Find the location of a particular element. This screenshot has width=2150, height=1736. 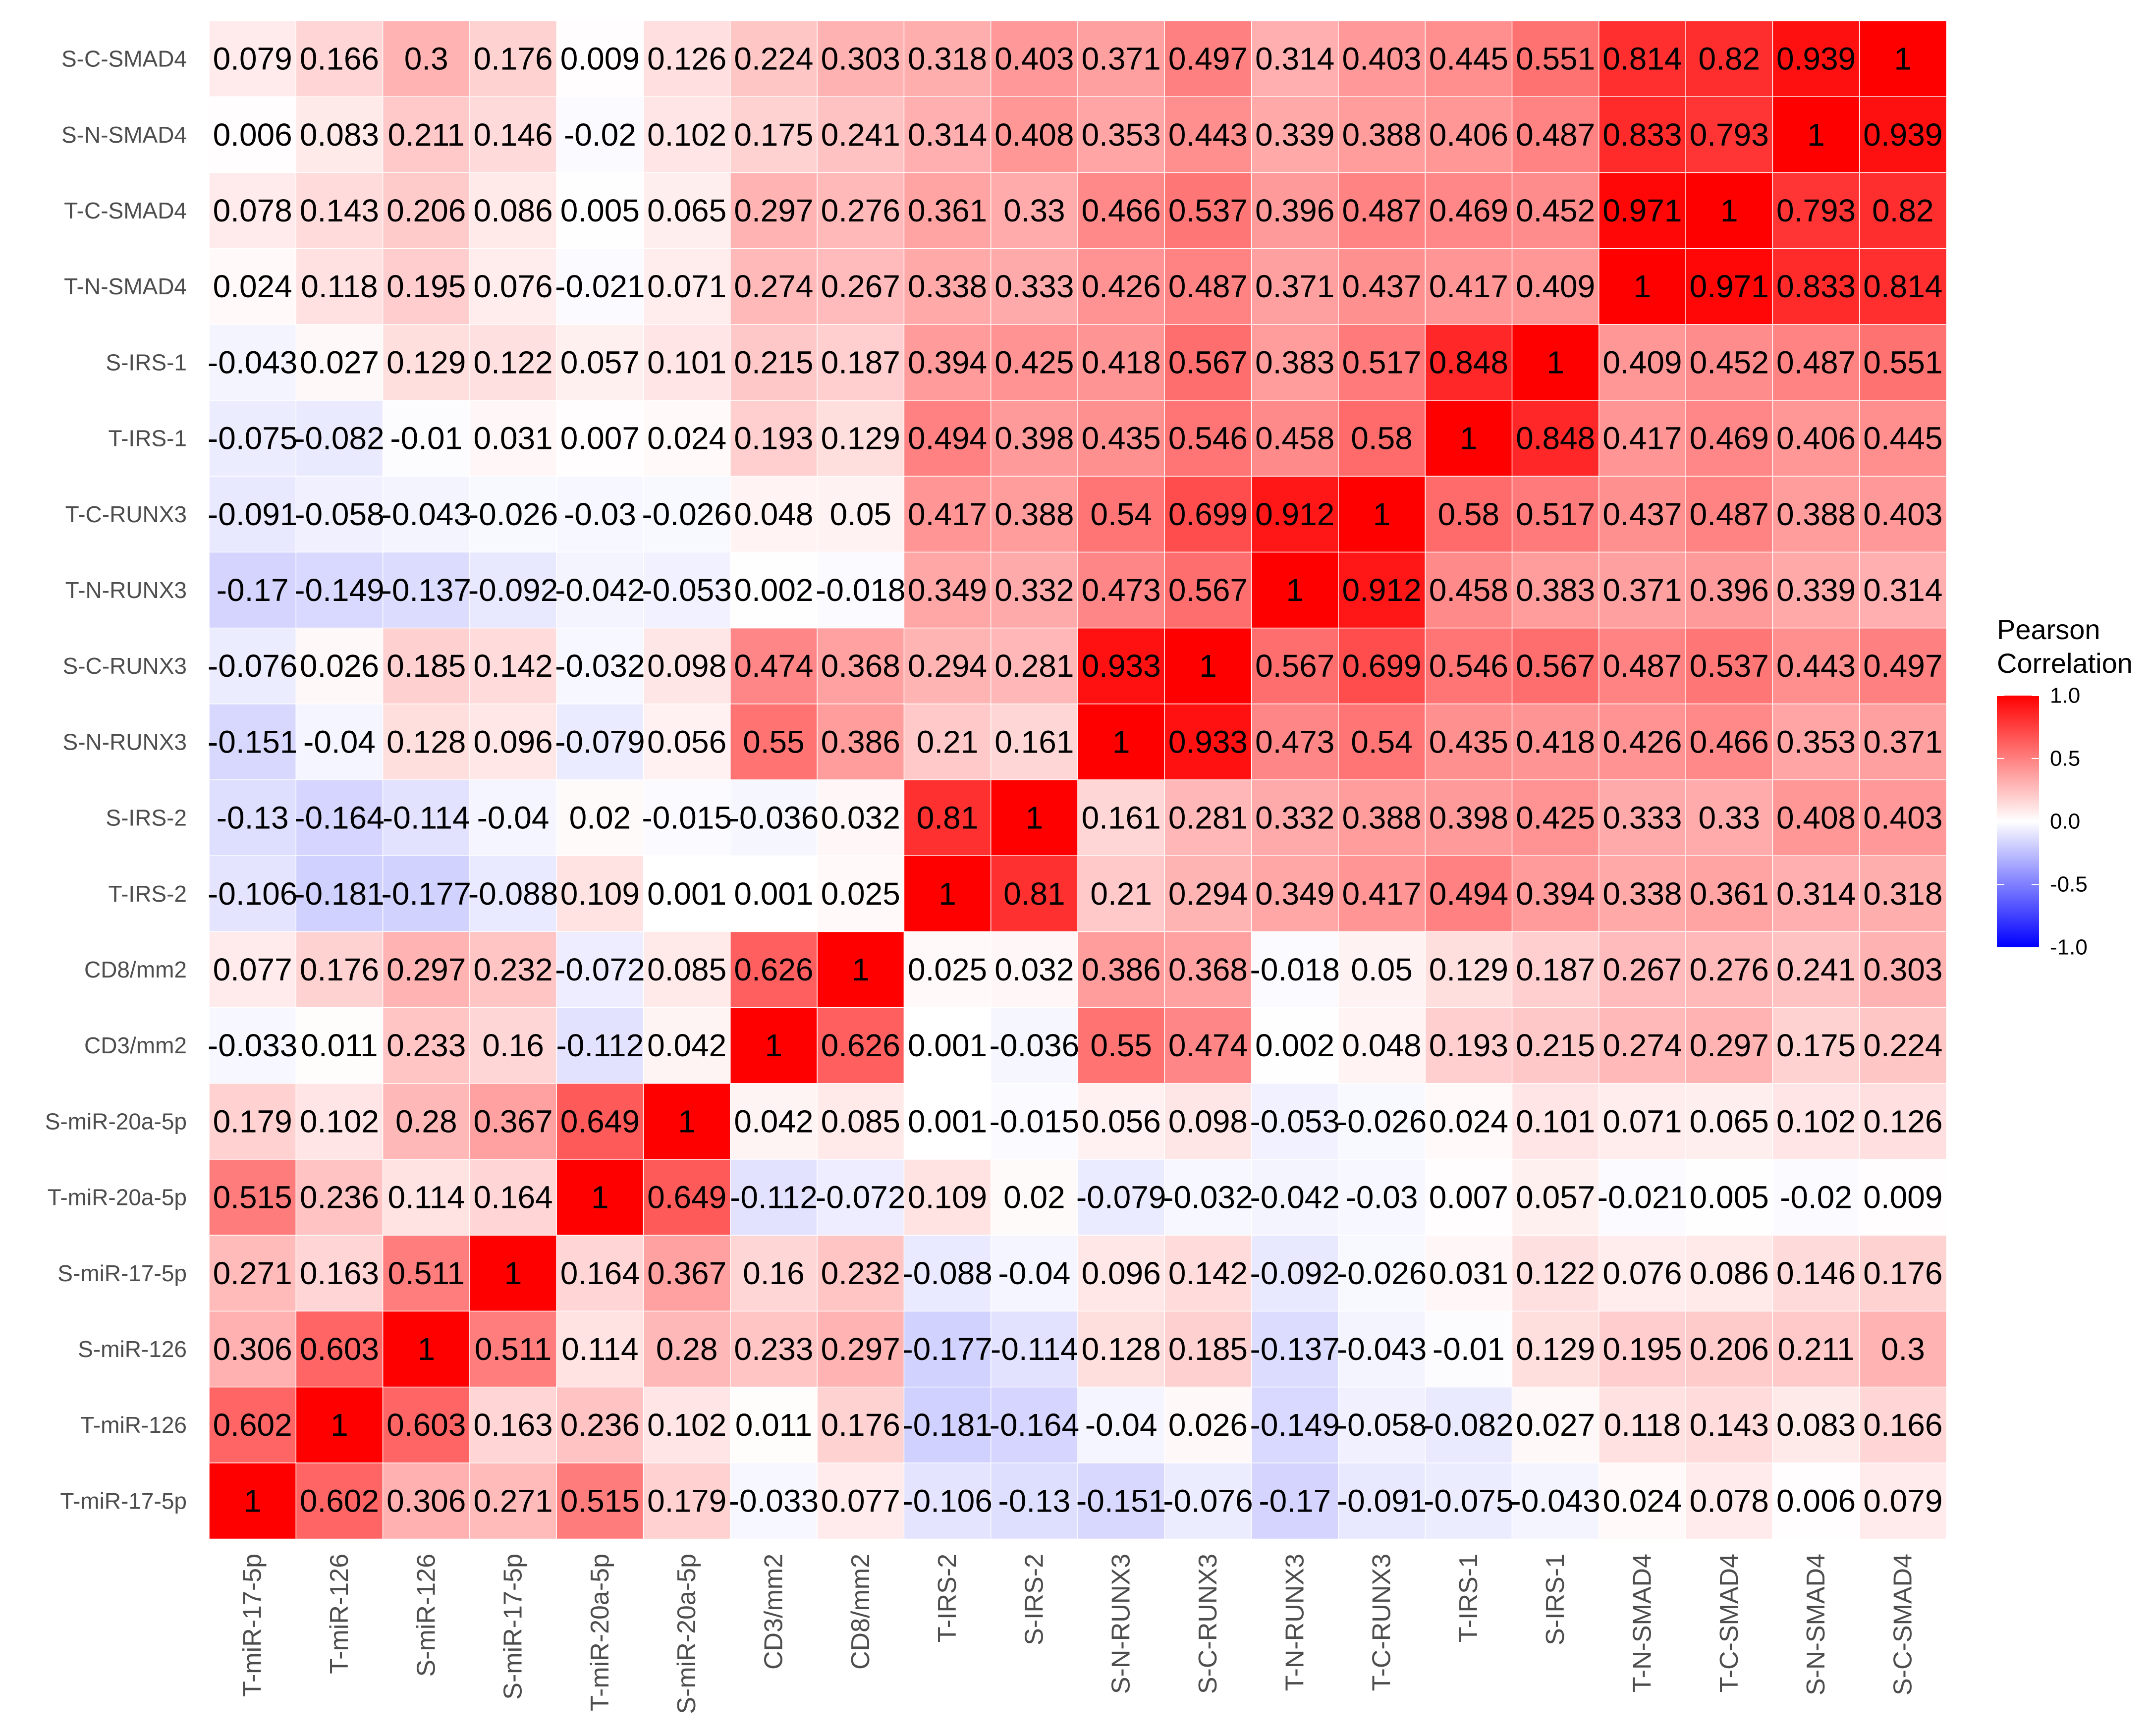

heatmap-cell-cd8-mm2-t-n-smad4 is located at coordinates (1643, 969).